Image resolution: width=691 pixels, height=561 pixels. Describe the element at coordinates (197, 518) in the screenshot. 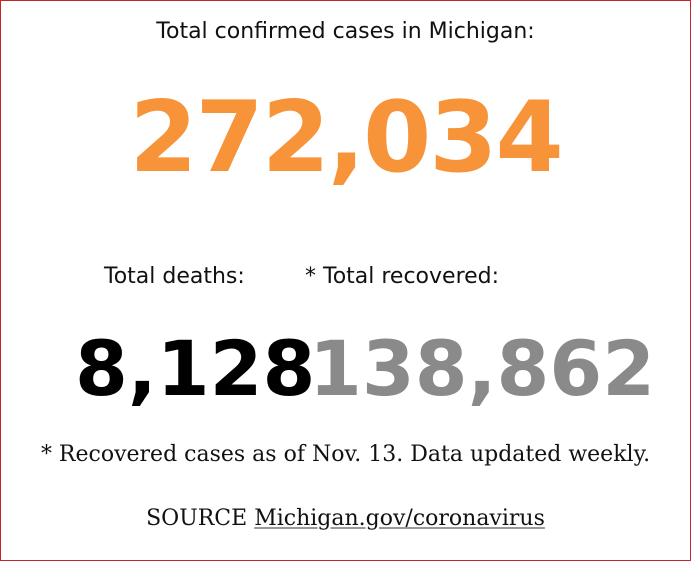

I see `source-label: SOURCE` at that location.